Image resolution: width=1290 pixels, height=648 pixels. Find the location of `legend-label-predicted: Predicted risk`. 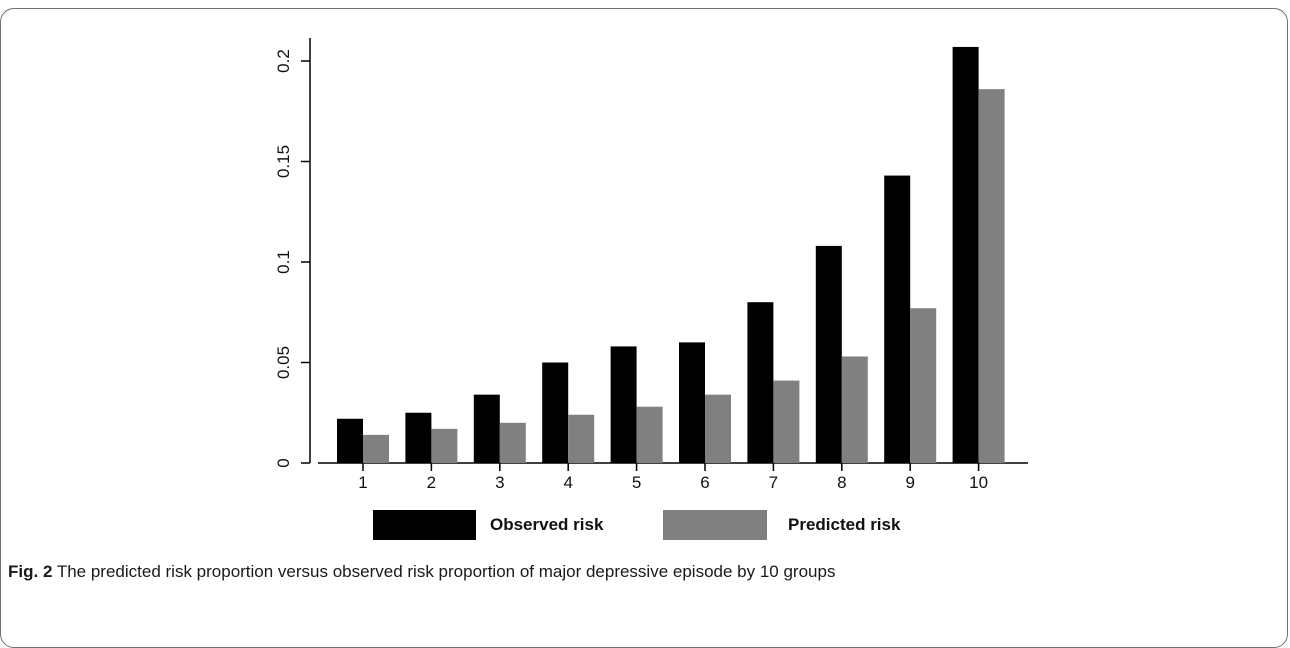

legend-label-predicted: Predicted risk is located at coordinates (844, 524).